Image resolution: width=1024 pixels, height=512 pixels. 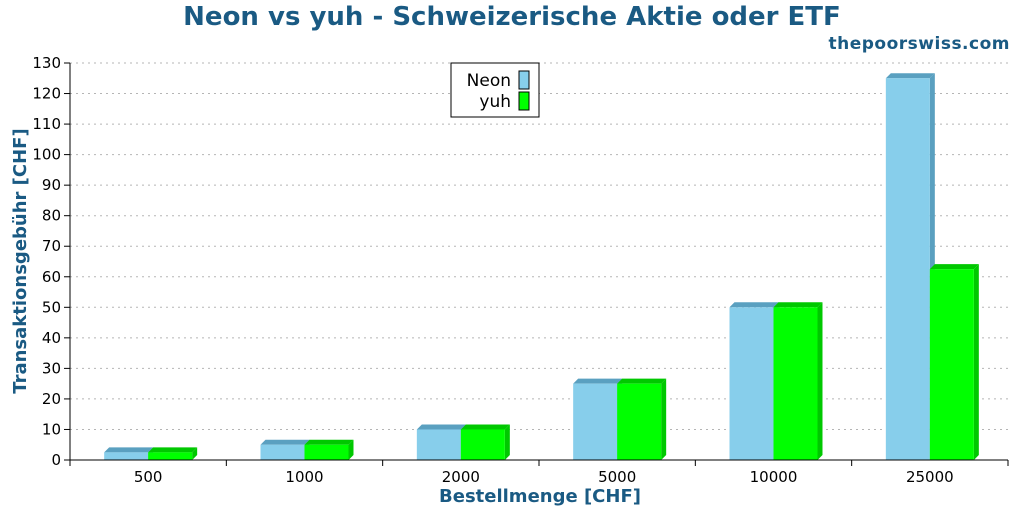 I want to click on x-tick-label: 10000, so click(x=774, y=477).